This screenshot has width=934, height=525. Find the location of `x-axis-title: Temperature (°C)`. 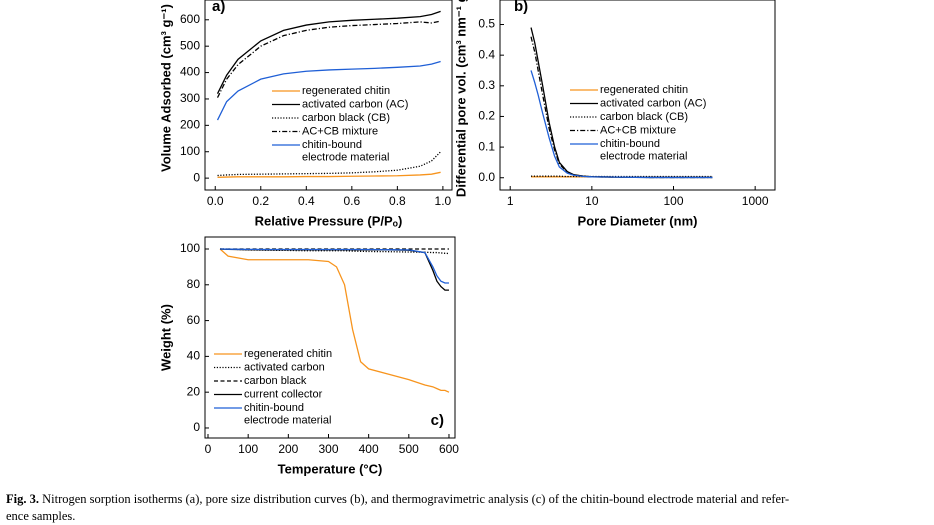

x-axis-title: Temperature (°C) is located at coordinates (330, 468).